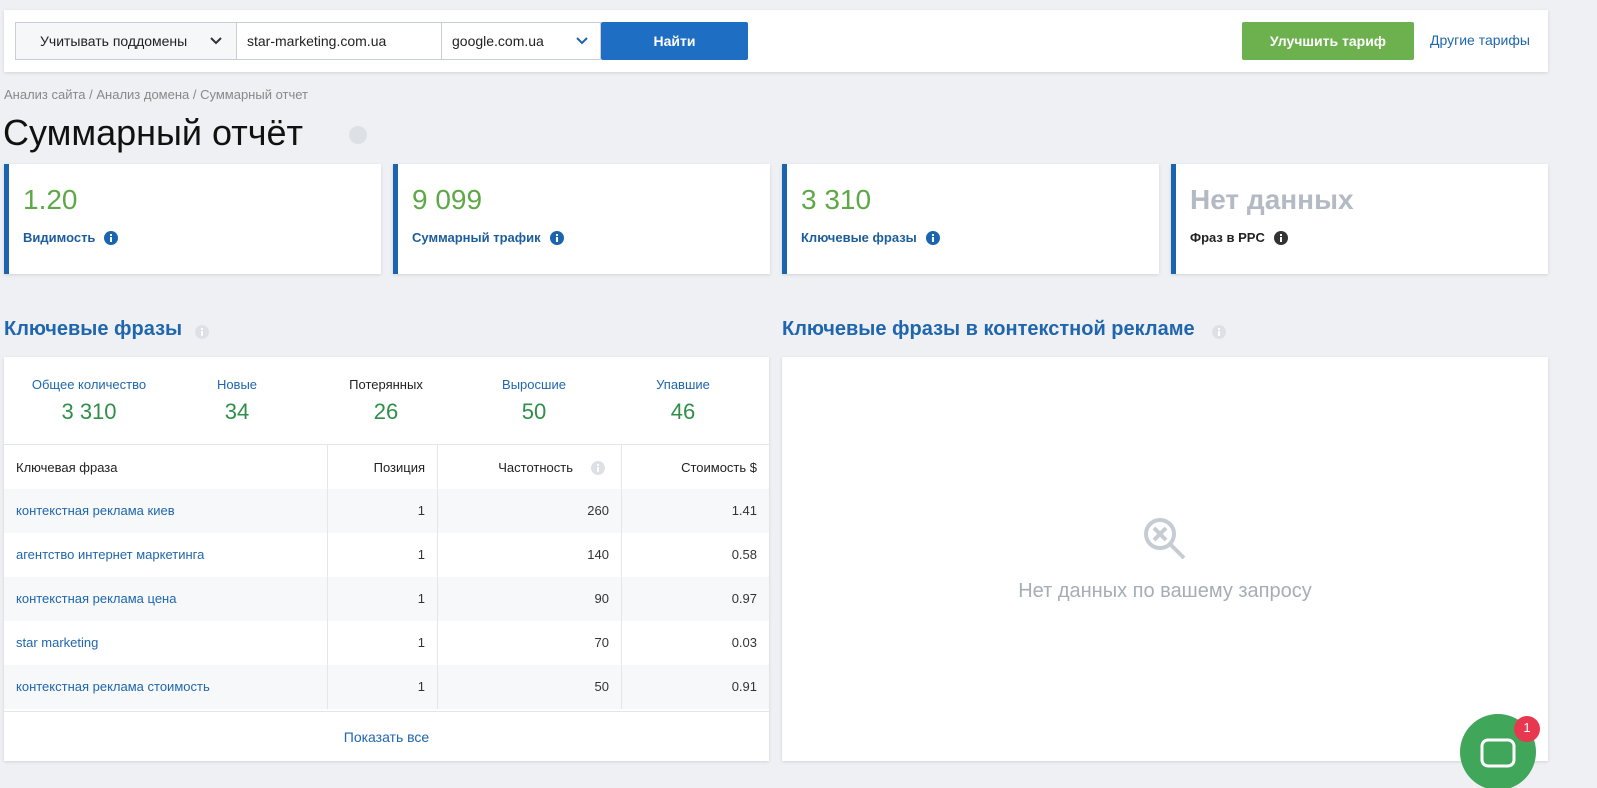  Describe the element at coordinates (126, 41) in the screenshot. I see `subdomain-select: Учитывать поддомены` at that location.